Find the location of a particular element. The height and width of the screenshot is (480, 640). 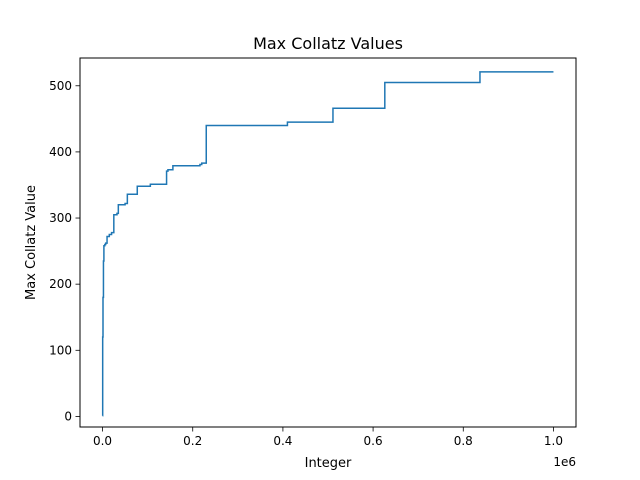

y-tick-label: 300 is located at coordinates (60, 218).